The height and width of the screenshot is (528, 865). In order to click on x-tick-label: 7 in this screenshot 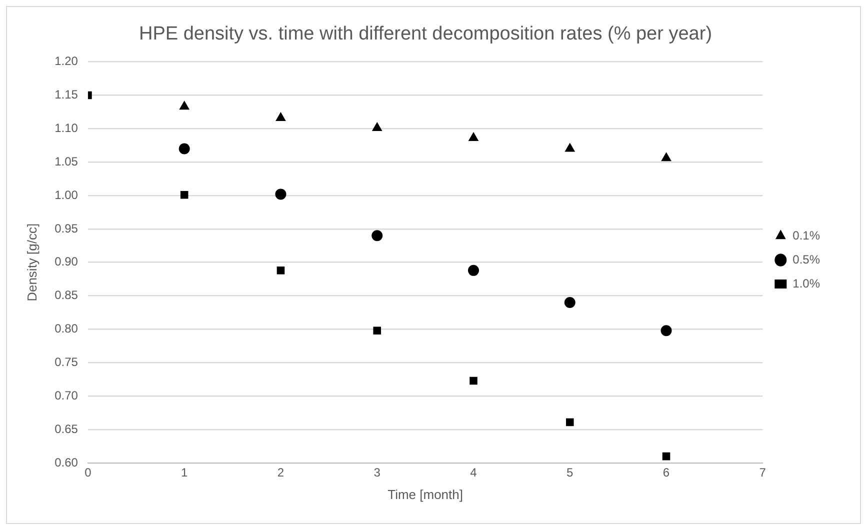, I will do `click(762, 473)`.